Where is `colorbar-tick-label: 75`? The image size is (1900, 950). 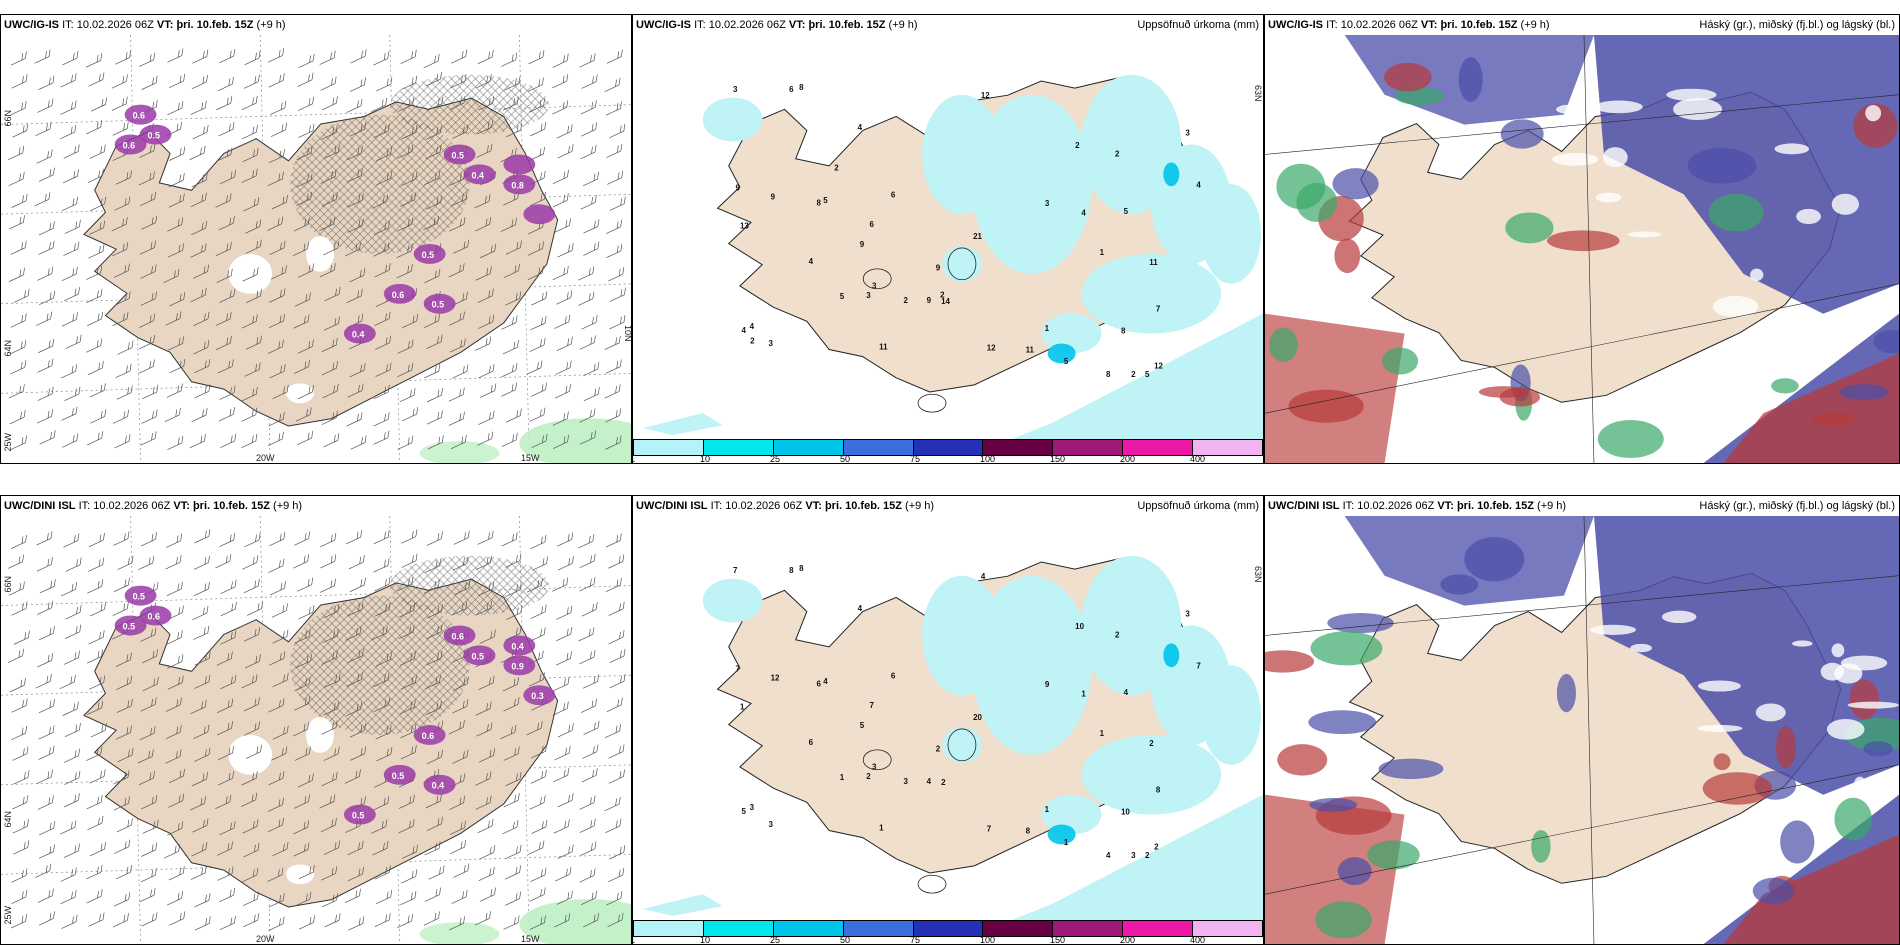 colorbar-tick-label: 75 is located at coordinates (915, 459).